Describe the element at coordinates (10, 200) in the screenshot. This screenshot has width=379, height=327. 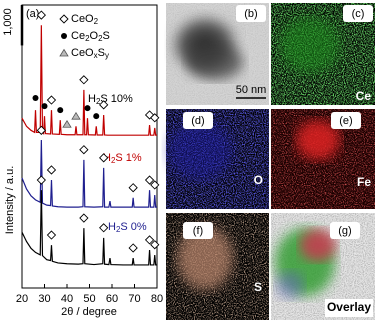
I see `y-axis-label: Intensity / a.u.` at that location.